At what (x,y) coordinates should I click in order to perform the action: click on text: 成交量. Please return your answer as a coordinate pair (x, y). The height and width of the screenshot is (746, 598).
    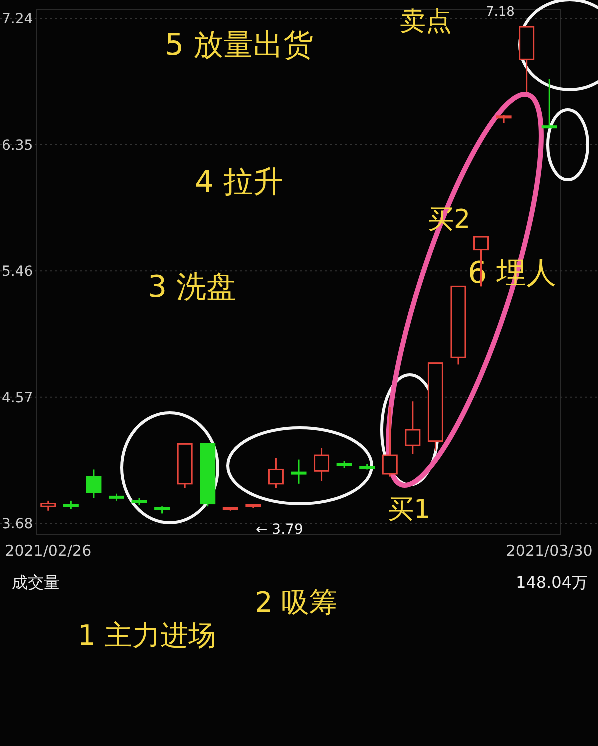
    Looking at the image, I should click on (36, 582).